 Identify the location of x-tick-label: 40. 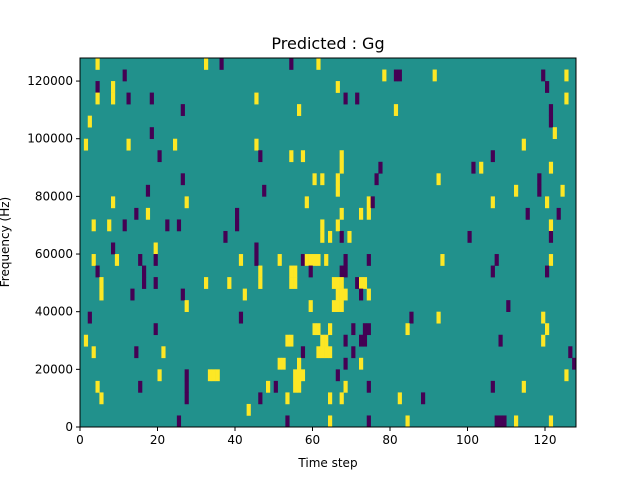
(234, 440).